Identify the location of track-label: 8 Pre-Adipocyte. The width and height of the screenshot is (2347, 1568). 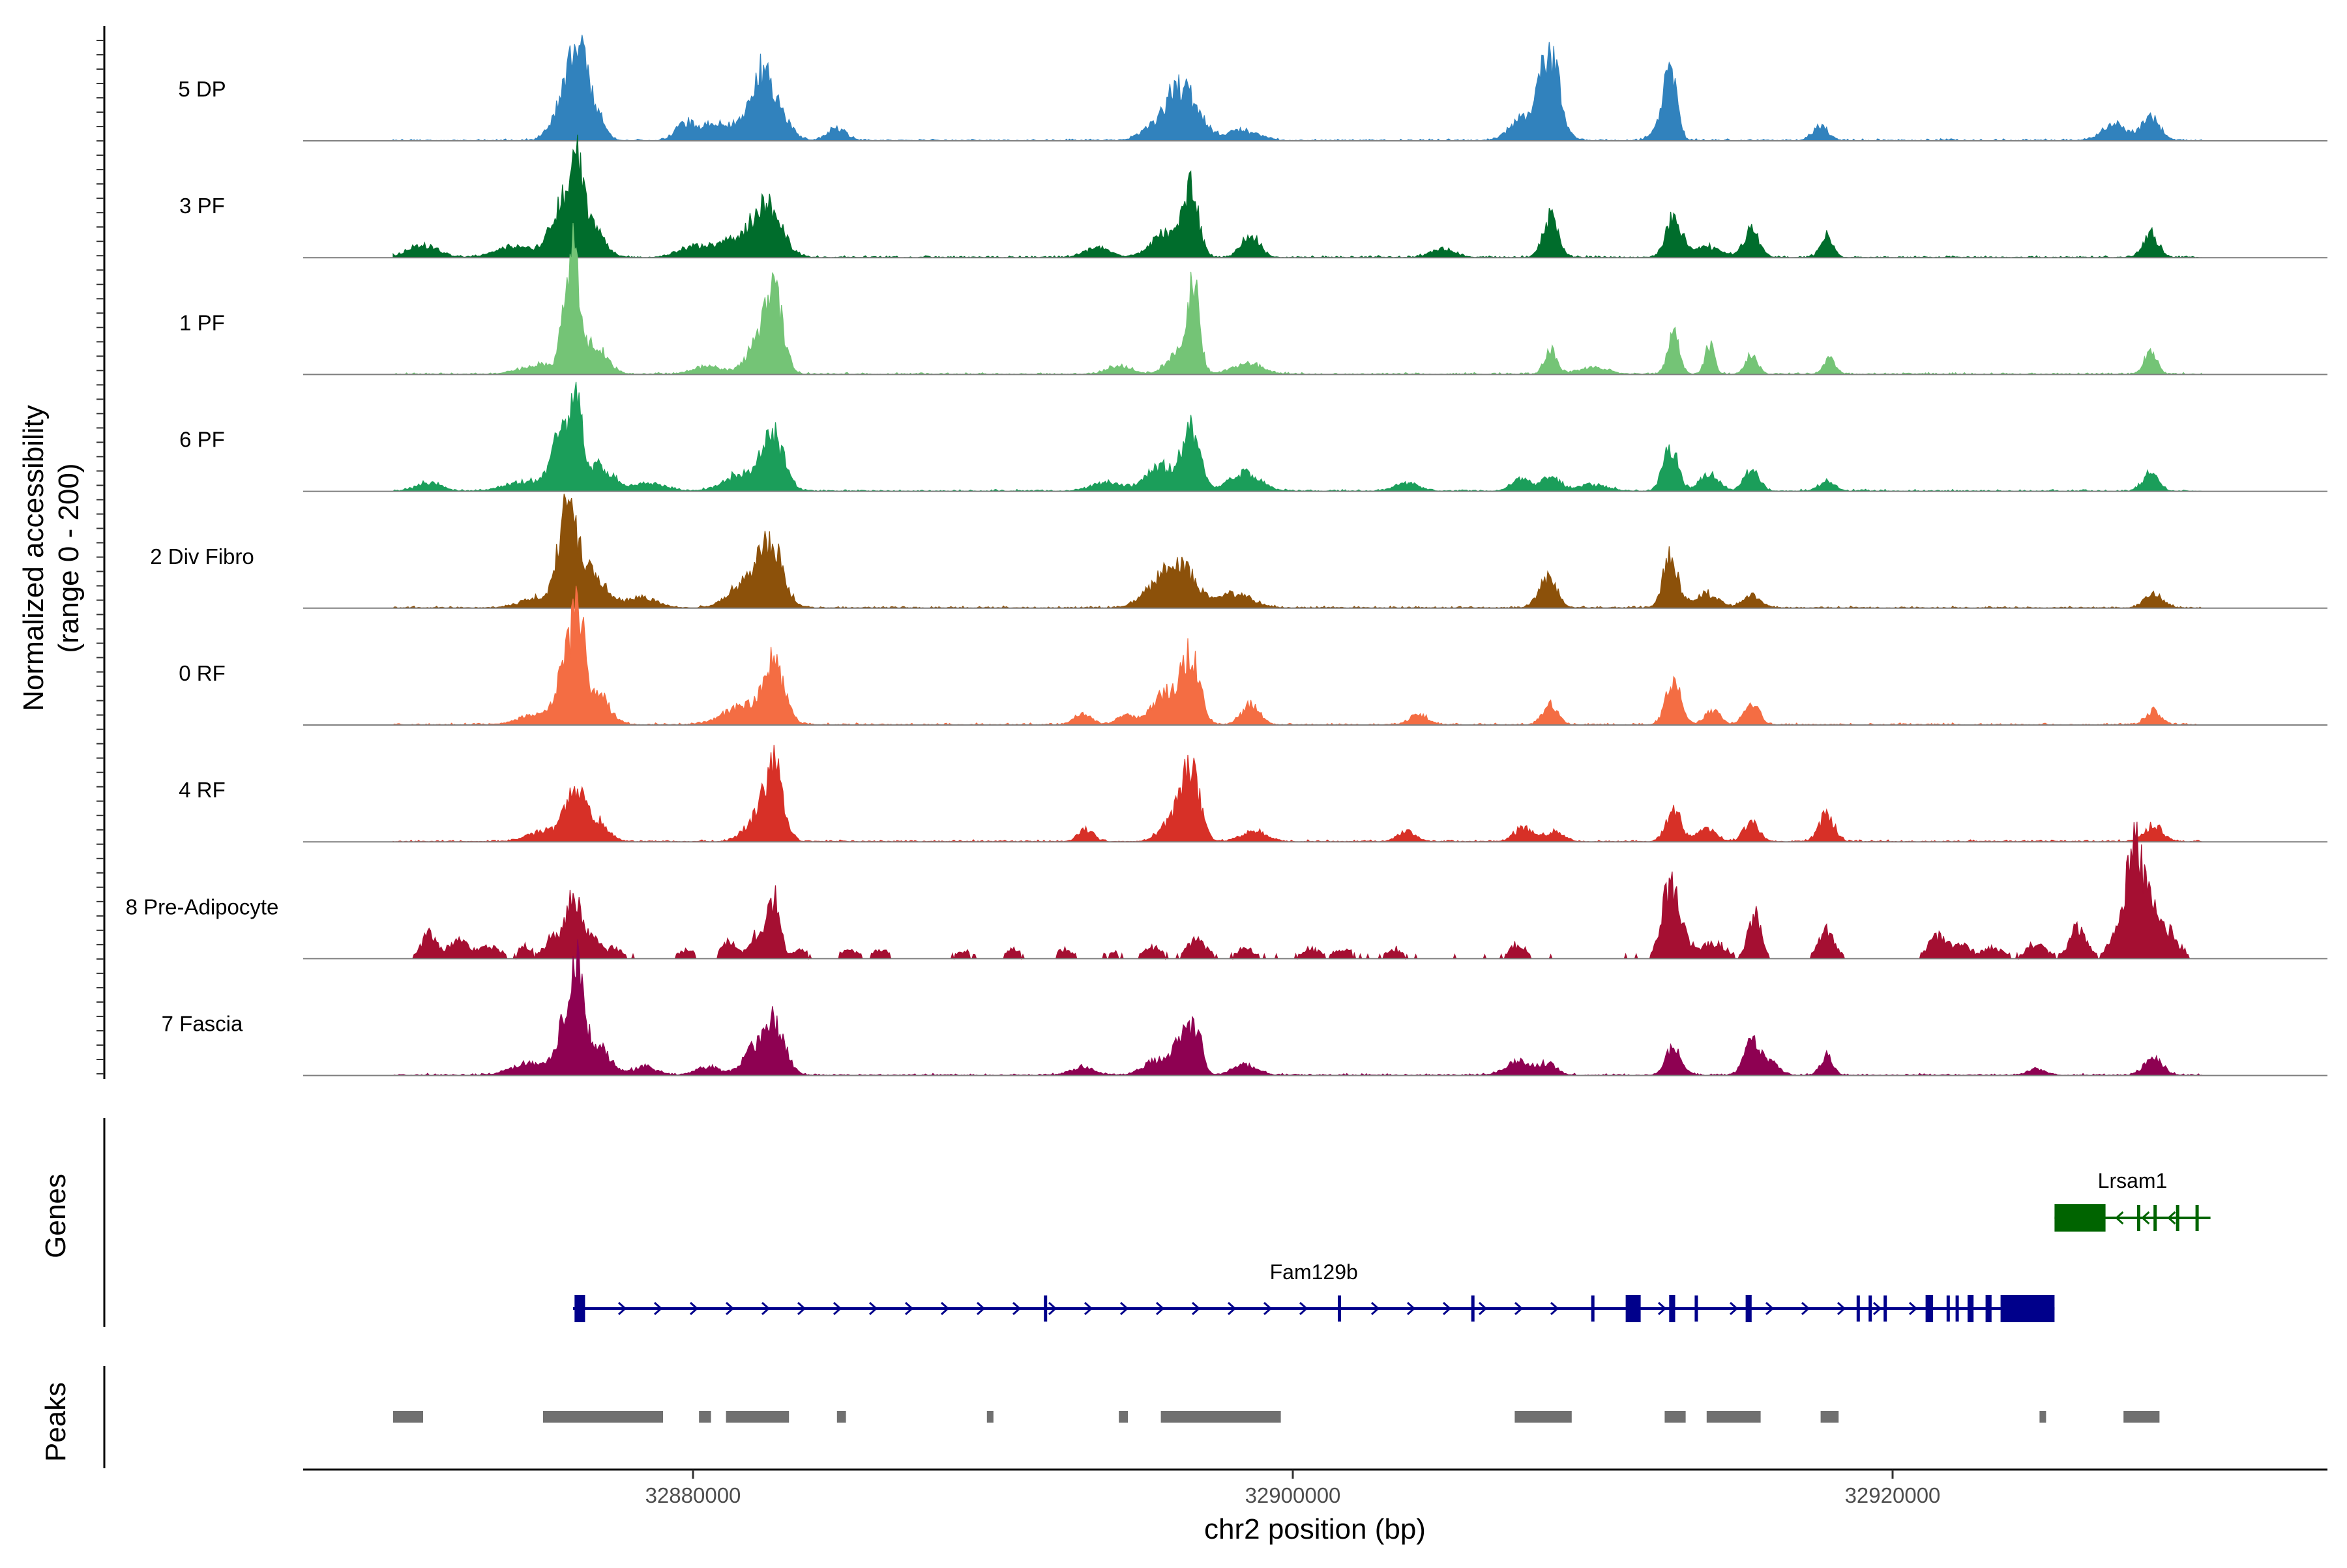
(202, 907).